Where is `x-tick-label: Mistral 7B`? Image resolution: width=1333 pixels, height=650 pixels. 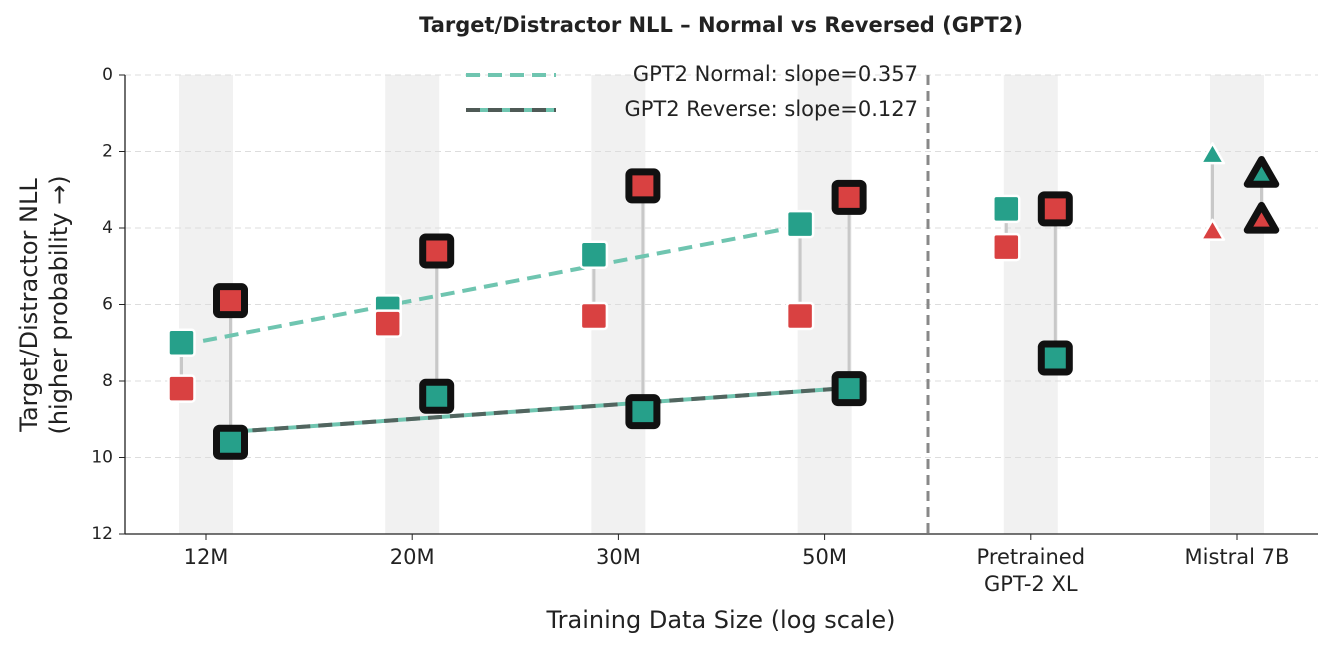 x-tick-label: Mistral 7B is located at coordinates (1237, 557).